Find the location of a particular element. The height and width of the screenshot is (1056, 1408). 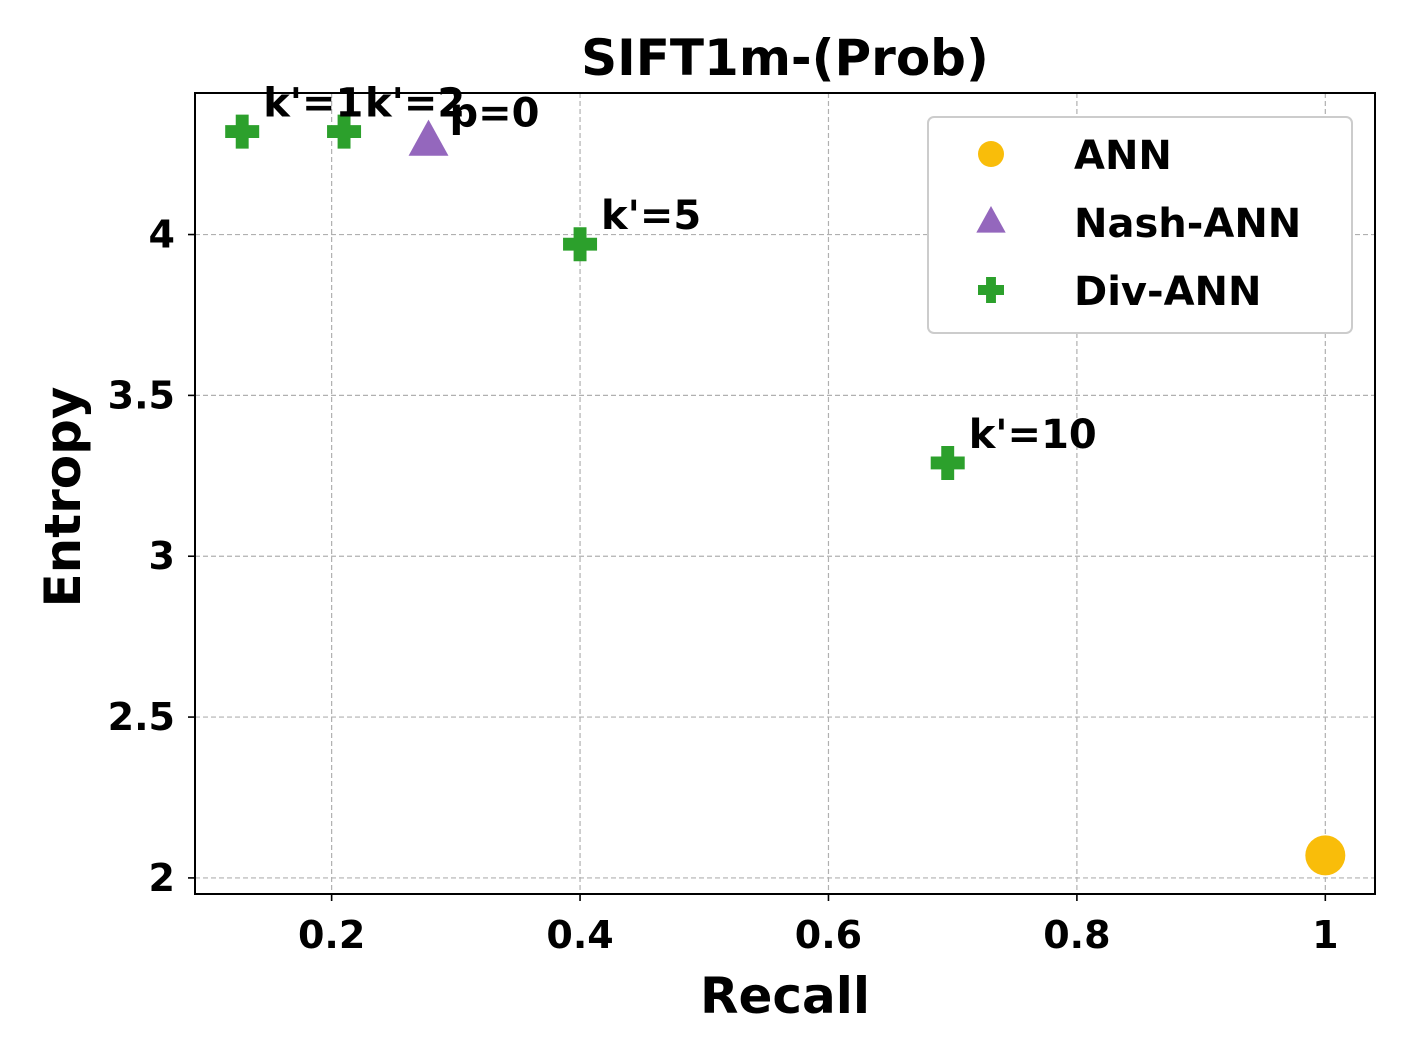

y-tick-label: 3.5 is located at coordinates (141, 395).